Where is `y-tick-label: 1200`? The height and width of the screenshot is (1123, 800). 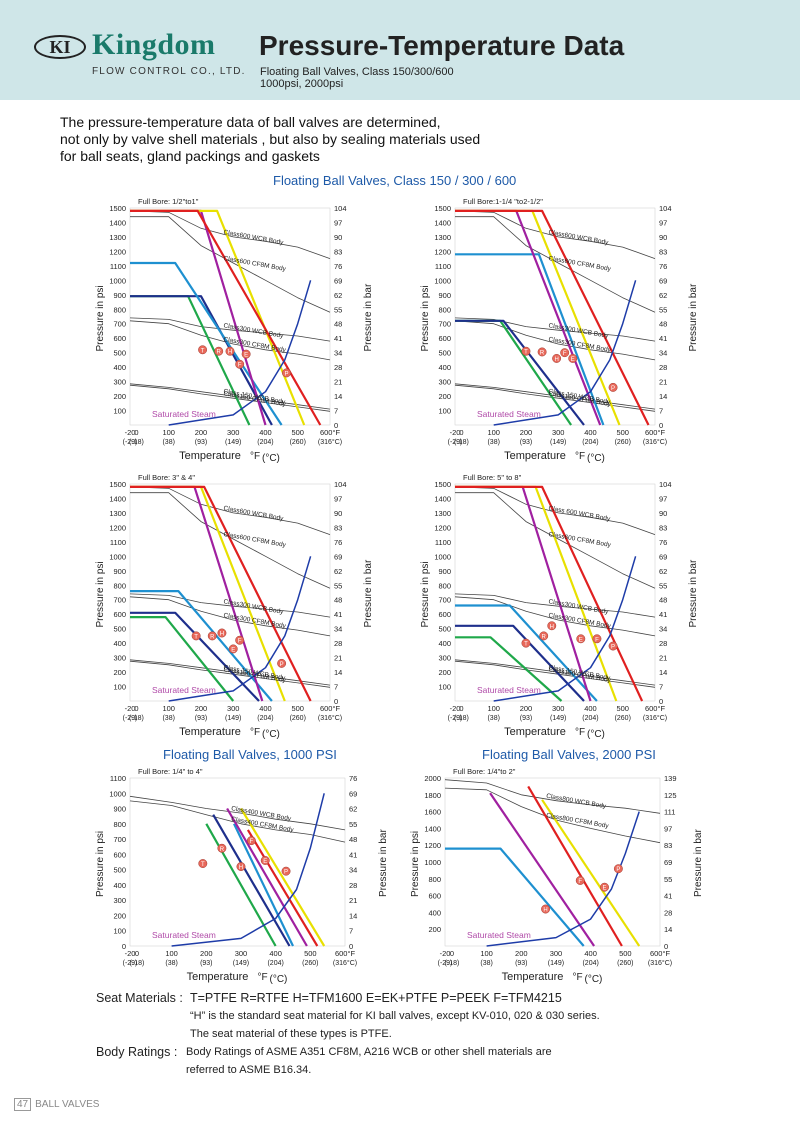 y-tick-label: 1200 is located at coordinates (117, 527).